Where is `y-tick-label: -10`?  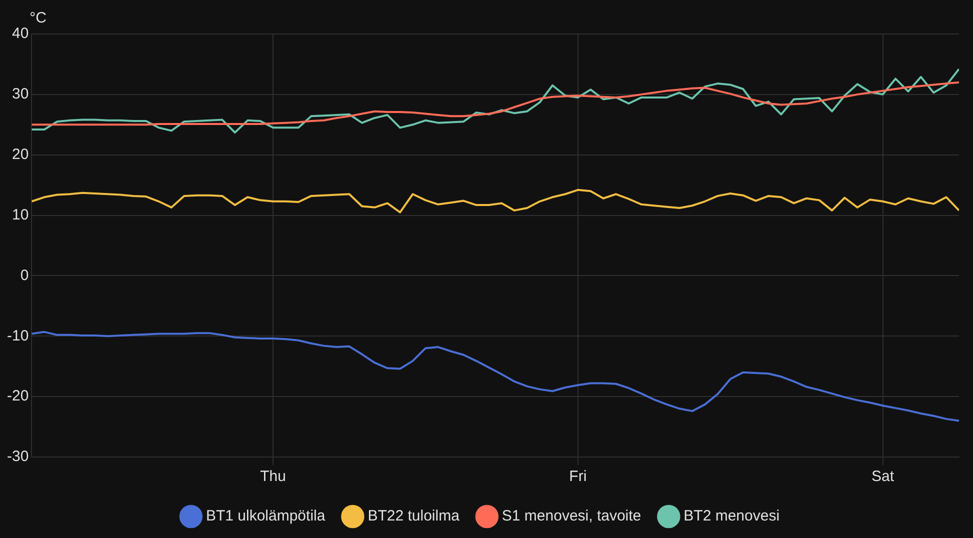 y-tick-label: -10 is located at coordinates (17, 335).